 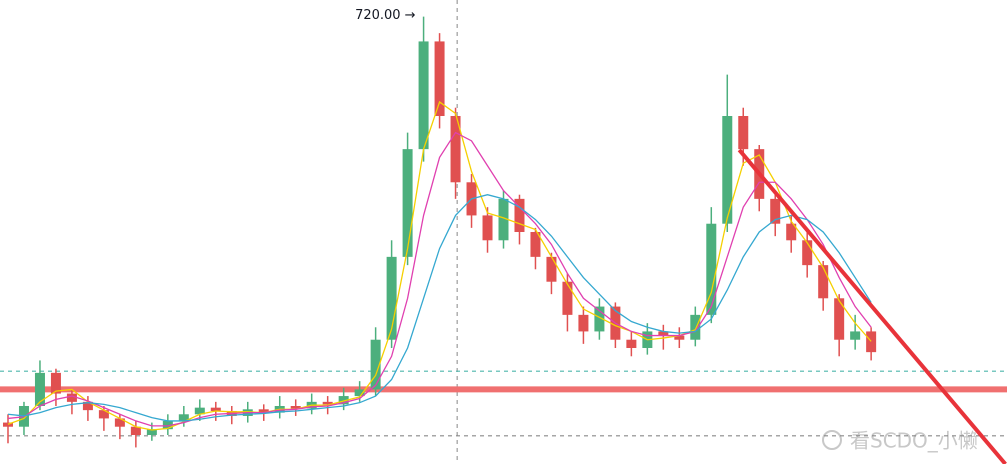 I want to click on high-label: 720.00 →, so click(x=385, y=15).